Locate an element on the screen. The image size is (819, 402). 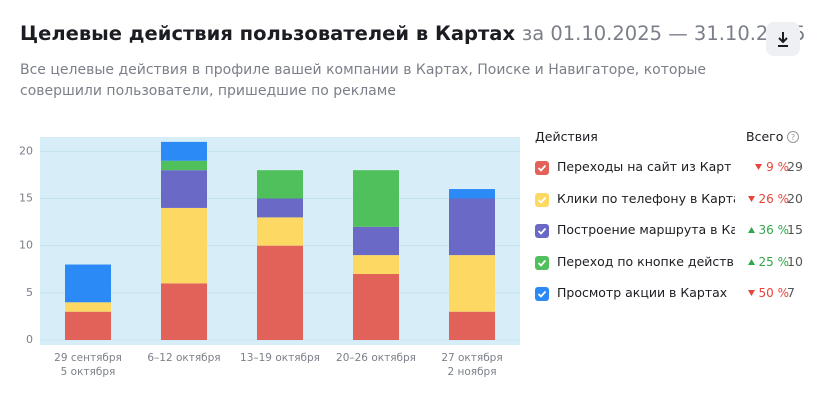
download-icon is located at coordinates (783, 39).